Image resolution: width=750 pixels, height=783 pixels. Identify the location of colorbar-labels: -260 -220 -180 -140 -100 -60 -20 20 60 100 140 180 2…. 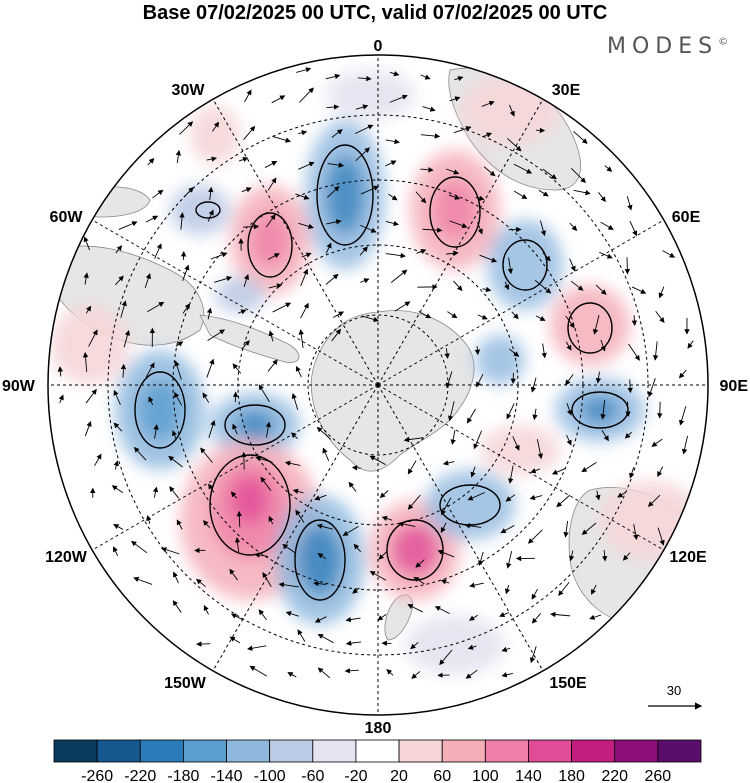
(376, 775).